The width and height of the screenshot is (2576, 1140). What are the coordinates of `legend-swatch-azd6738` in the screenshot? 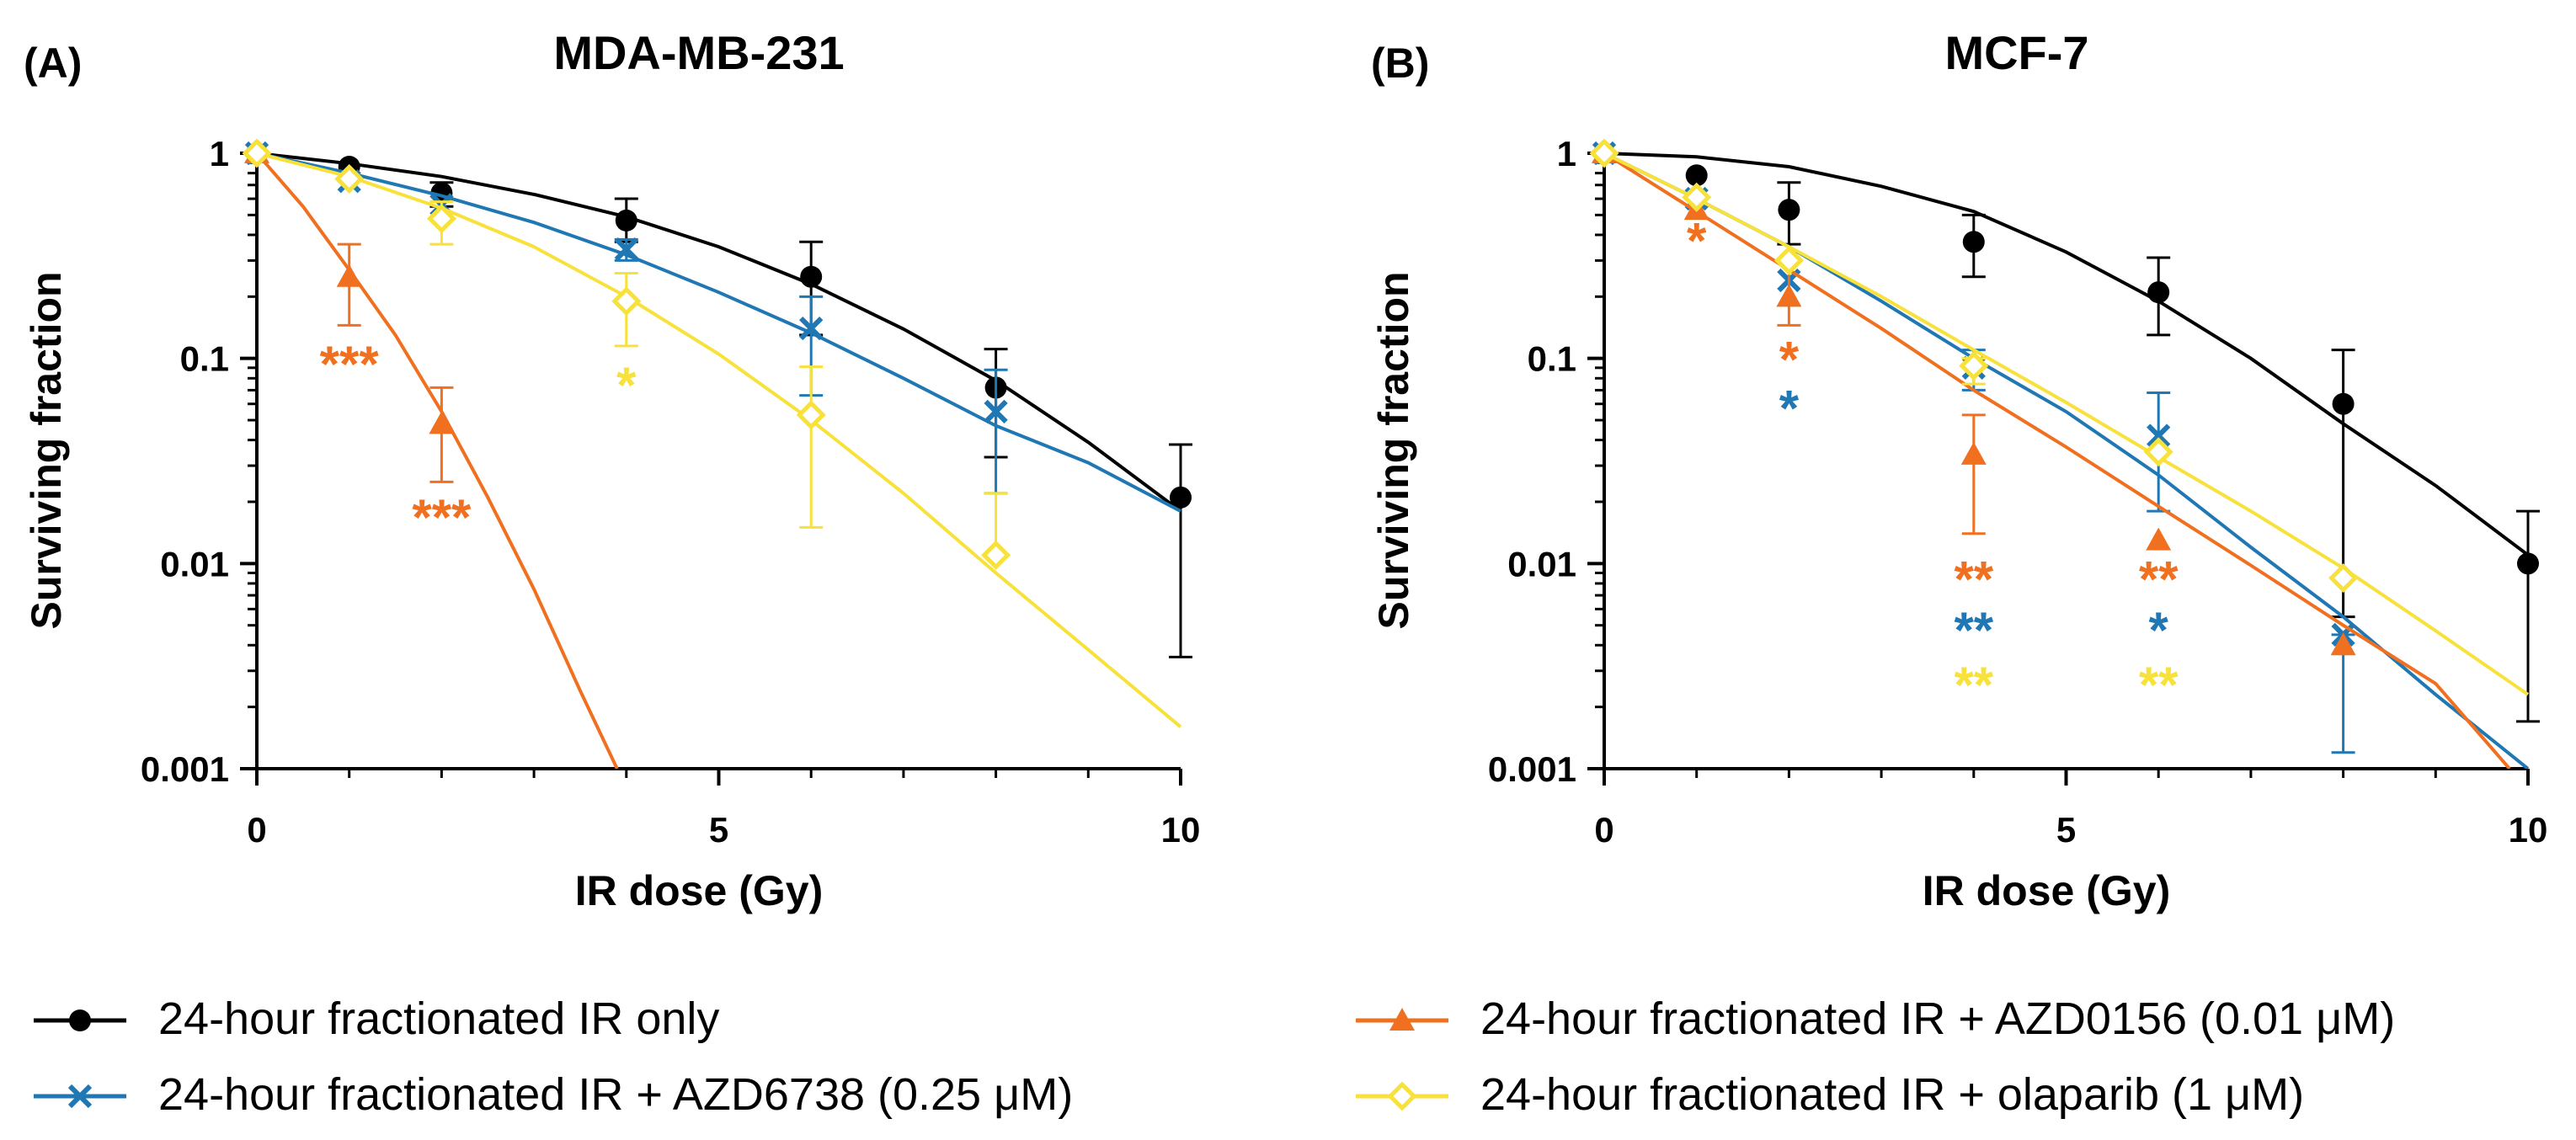 It's located at (80, 1096).